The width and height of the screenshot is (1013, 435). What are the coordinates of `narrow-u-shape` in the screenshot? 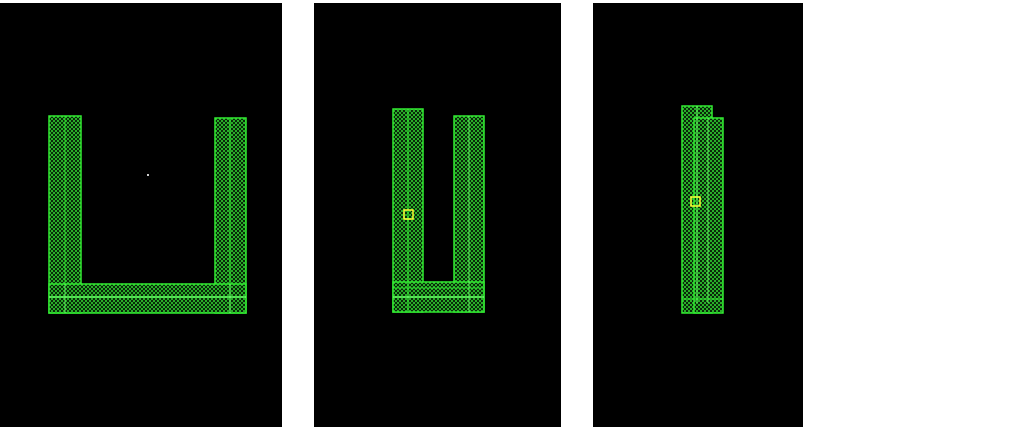 It's located at (438, 210).